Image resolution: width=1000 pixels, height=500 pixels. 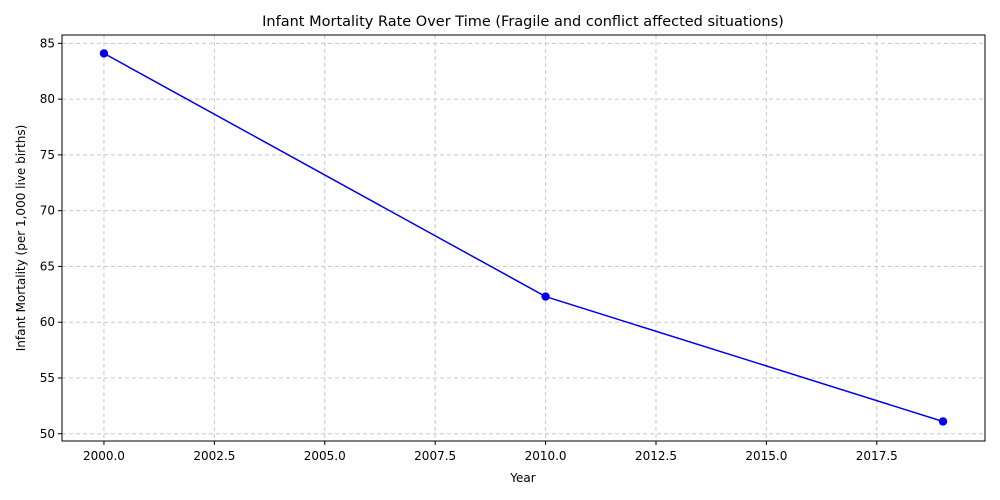 I want to click on y-tick-label: 75, so click(x=47, y=155).